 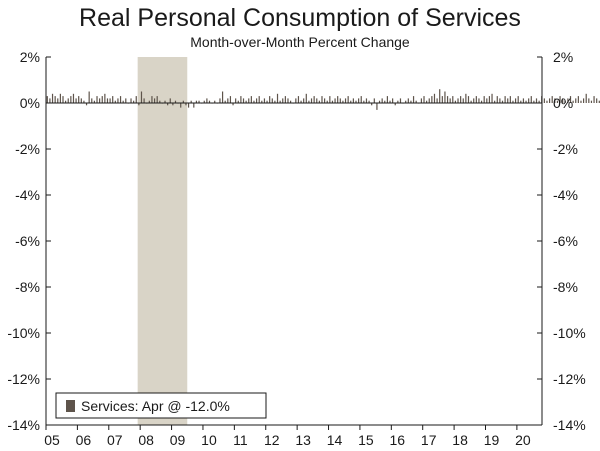 What do you see at coordinates (565, 287) in the screenshot?
I see `y-tick-label-right: -8%` at bounding box center [565, 287].